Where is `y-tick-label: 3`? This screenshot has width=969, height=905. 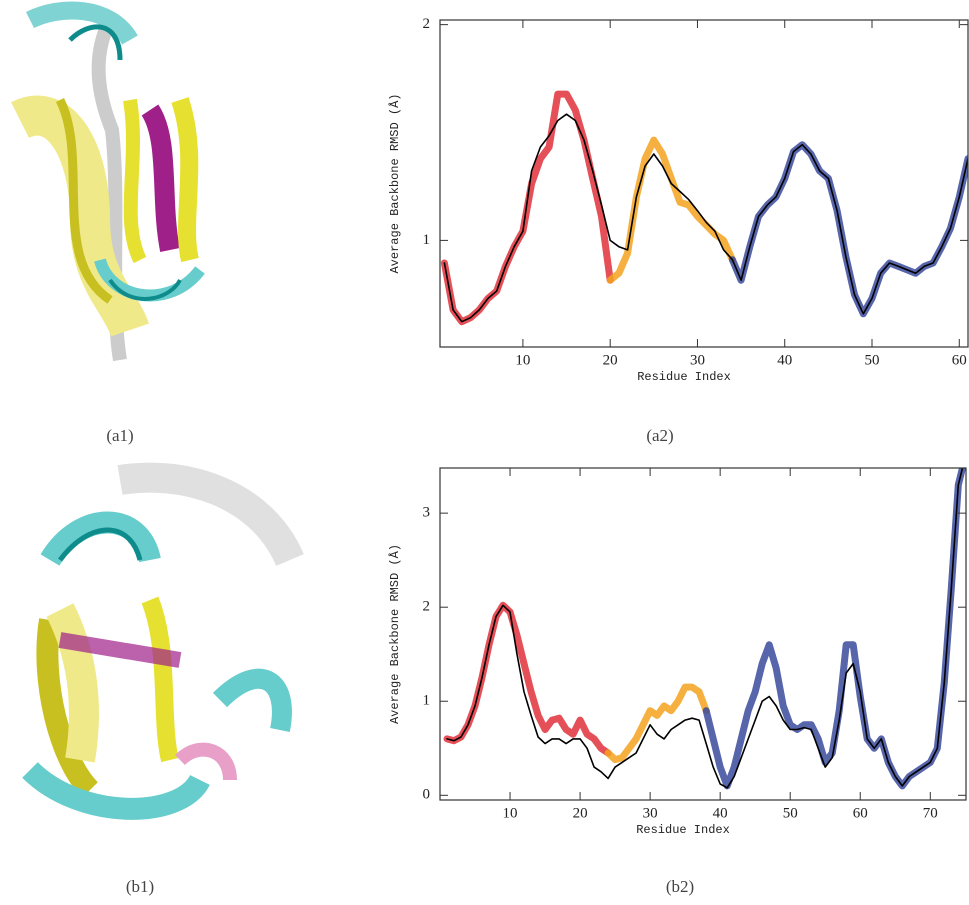 y-tick-label: 3 is located at coordinates (427, 513).